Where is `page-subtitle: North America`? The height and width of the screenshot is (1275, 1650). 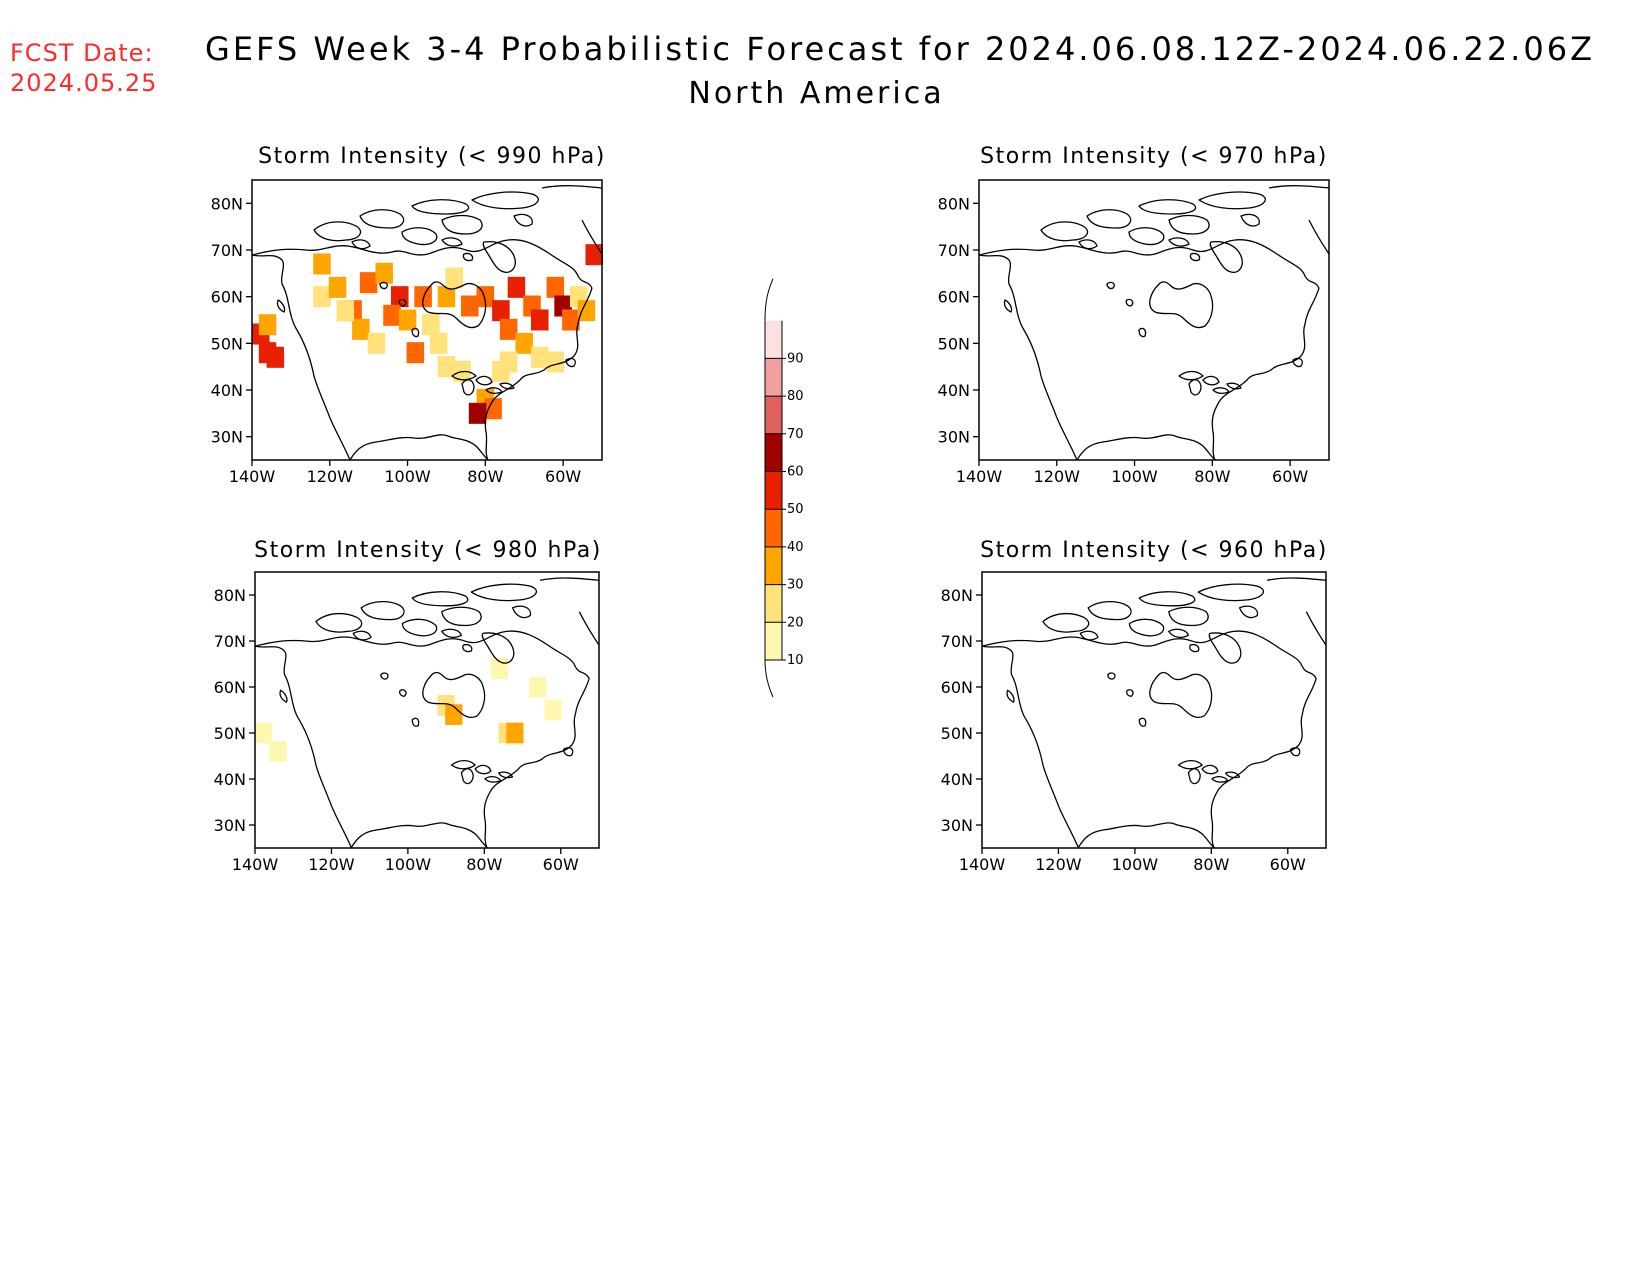 page-subtitle: North America is located at coordinates (816, 93).